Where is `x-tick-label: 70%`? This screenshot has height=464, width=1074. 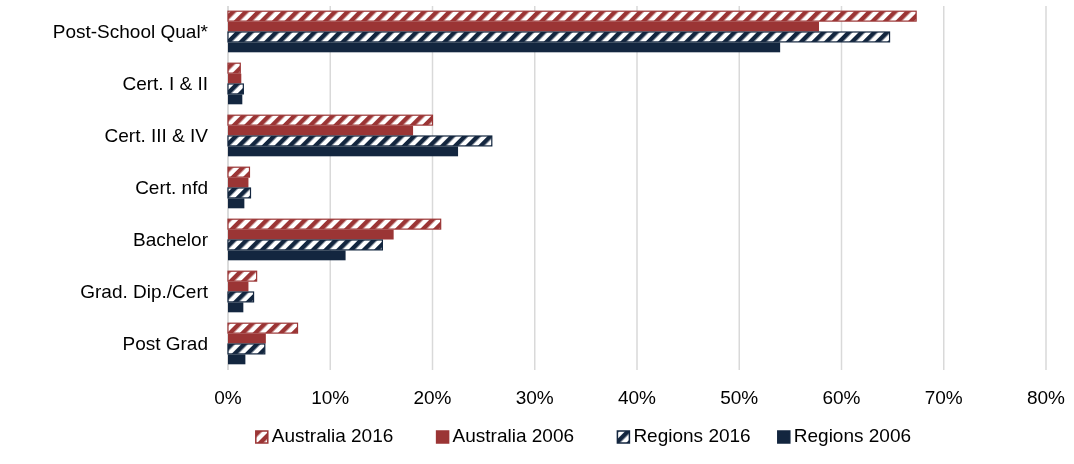 x-tick-label: 70% is located at coordinates (943, 397).